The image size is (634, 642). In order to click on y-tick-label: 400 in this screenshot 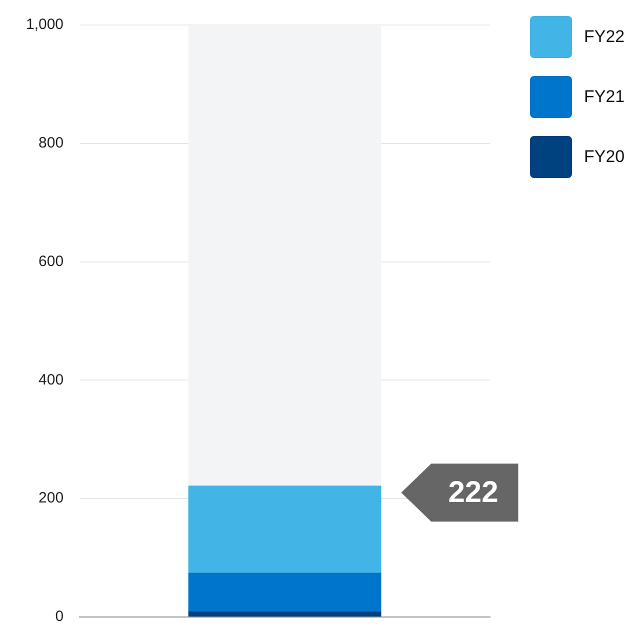, I will do `click(51, 379)`.